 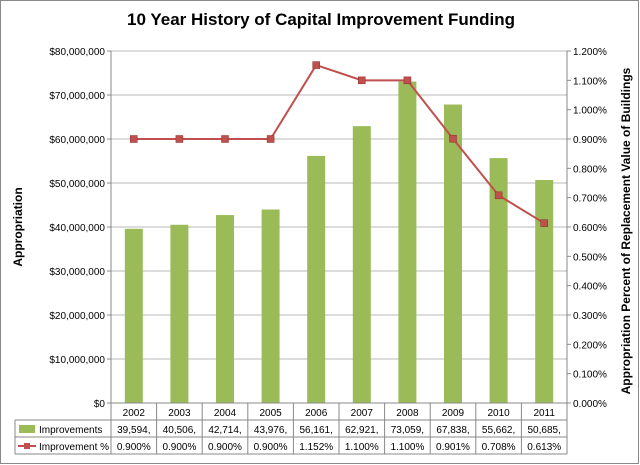 What do you see at coordinates (590, 111) in the screenshot?
I see `y-right-tick-label: 1.000%` at bounding box center [590, 111].